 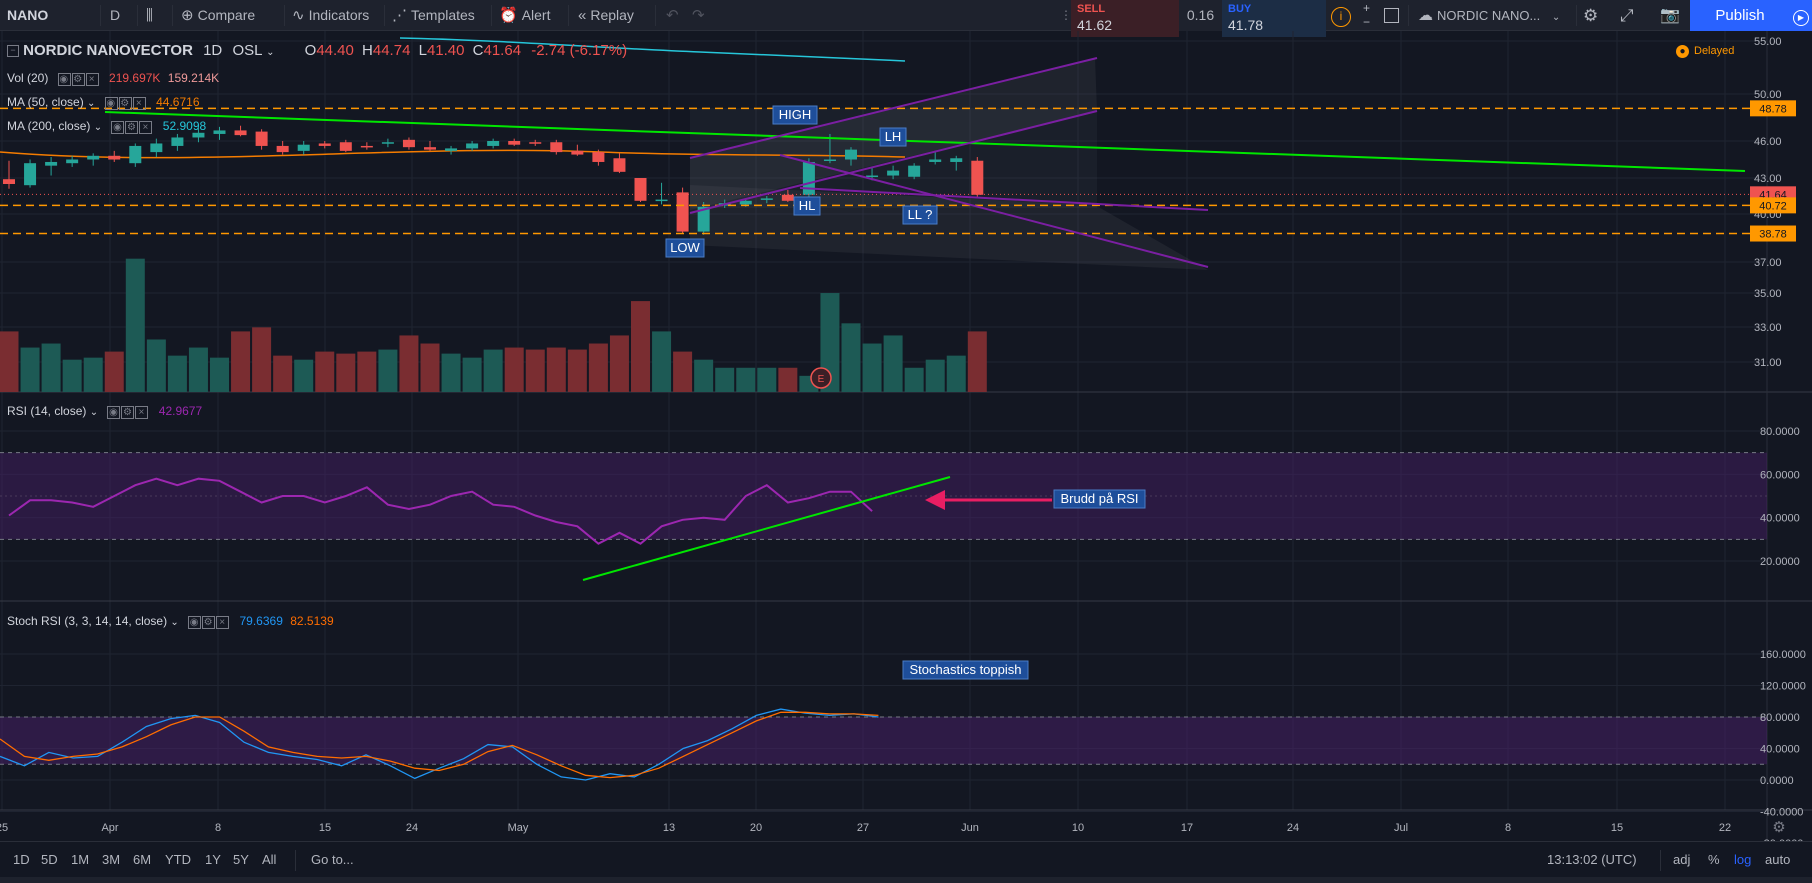 I want to click on zoom-stepper: + −, so click(x=1366, y=15).